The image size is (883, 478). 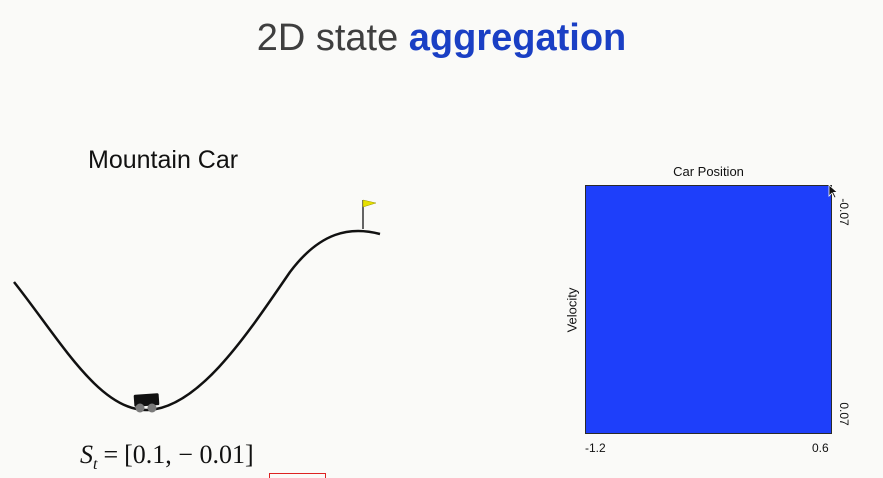 What do you see at coordinates (163, 160) in the screenshot?
I see `environment-label: Mountain Car` at bounding box center [163, 160].